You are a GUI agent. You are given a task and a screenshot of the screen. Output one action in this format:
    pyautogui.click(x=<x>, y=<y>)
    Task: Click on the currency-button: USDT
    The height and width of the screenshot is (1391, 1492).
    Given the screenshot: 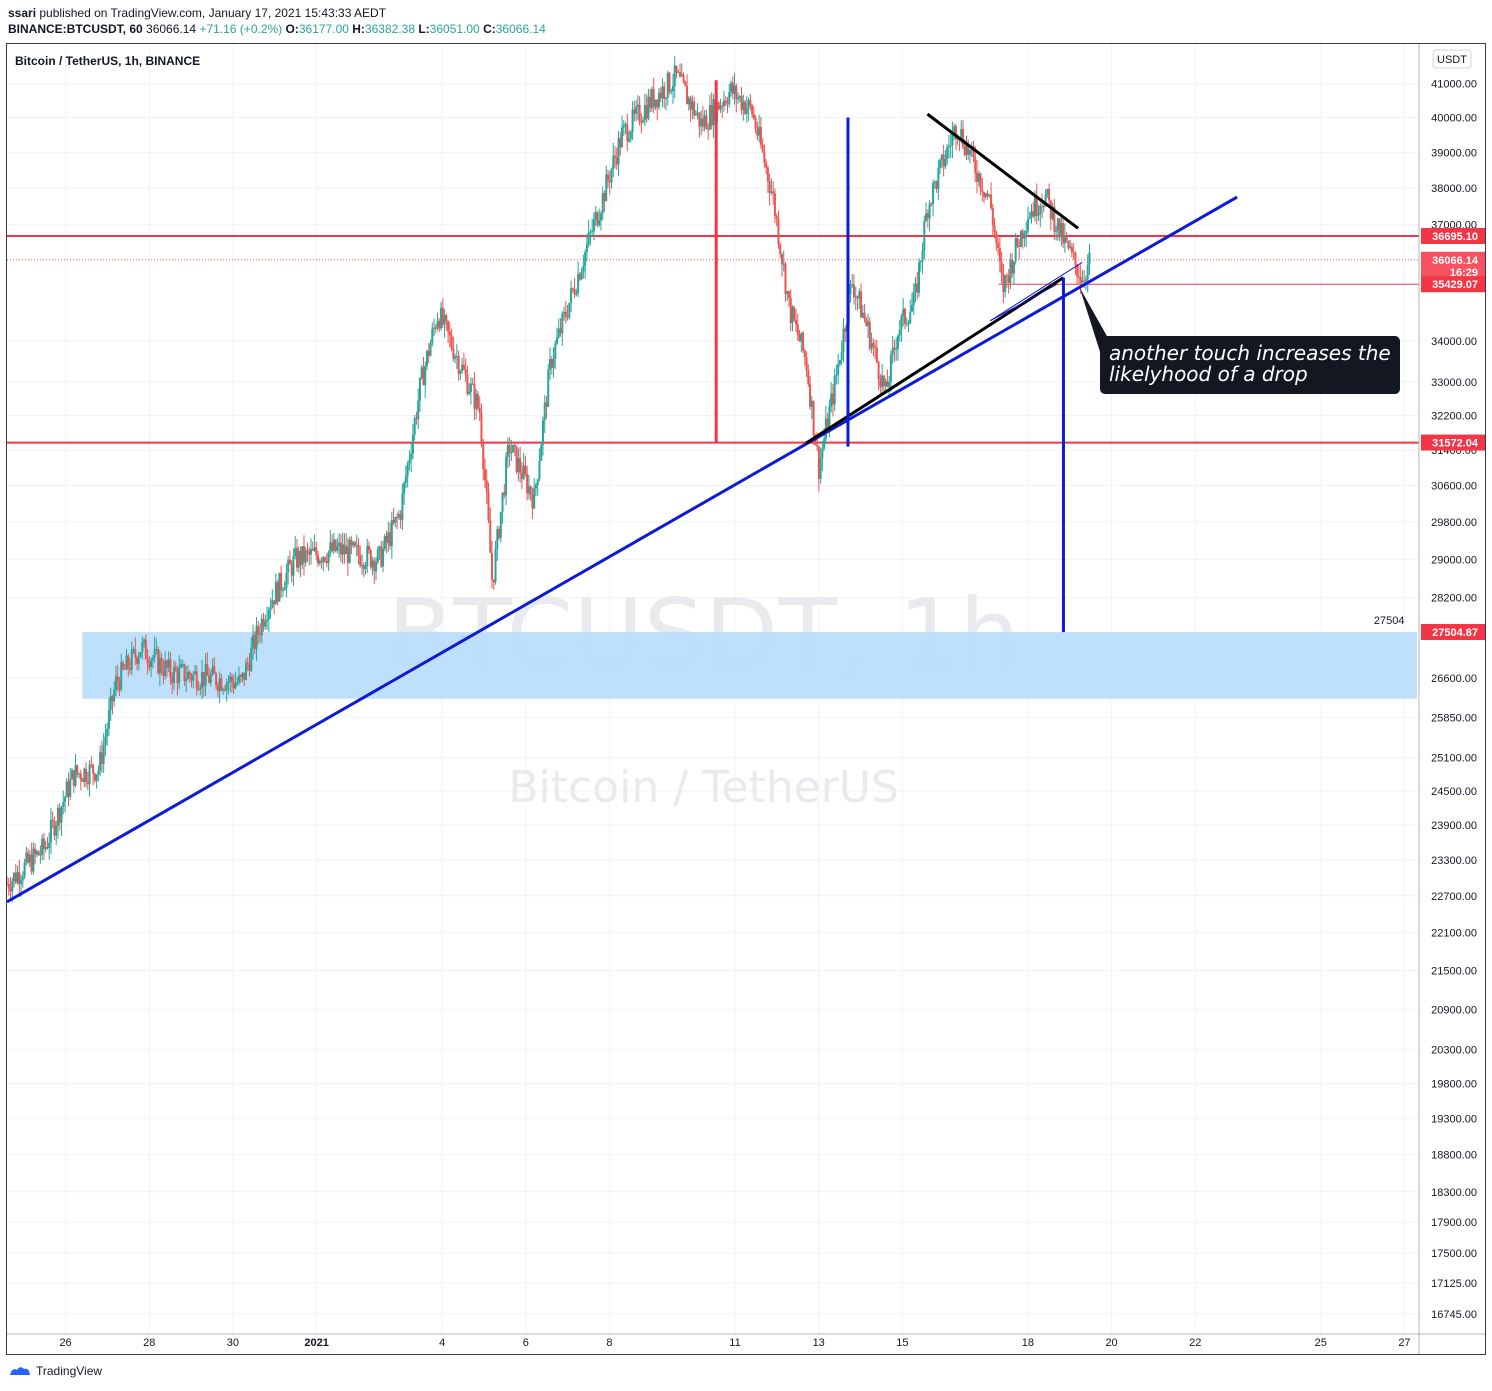 What is the action you would take?
    pyautogui.click(x=1452, y=59)
    